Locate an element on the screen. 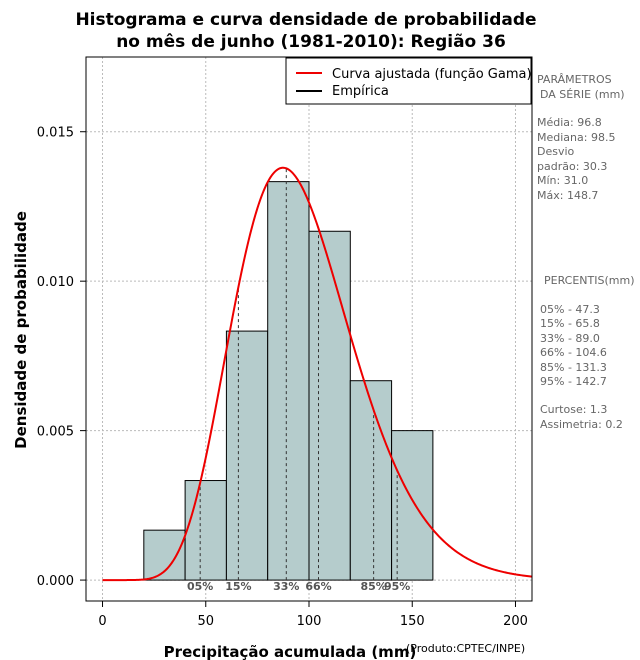  x-axis: 0 50 100 150 200 is located at coordinates (313, 615).